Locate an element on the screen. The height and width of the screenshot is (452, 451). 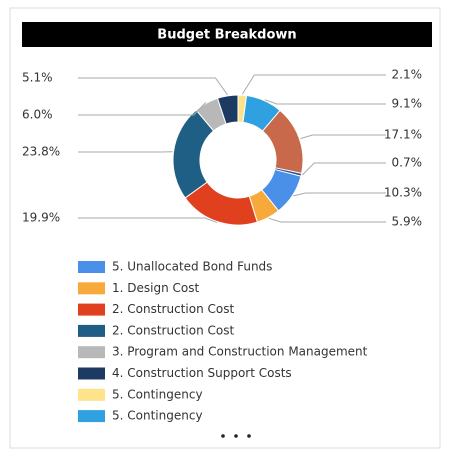
data-label: 5.9% is located at coordinates (407, 222).